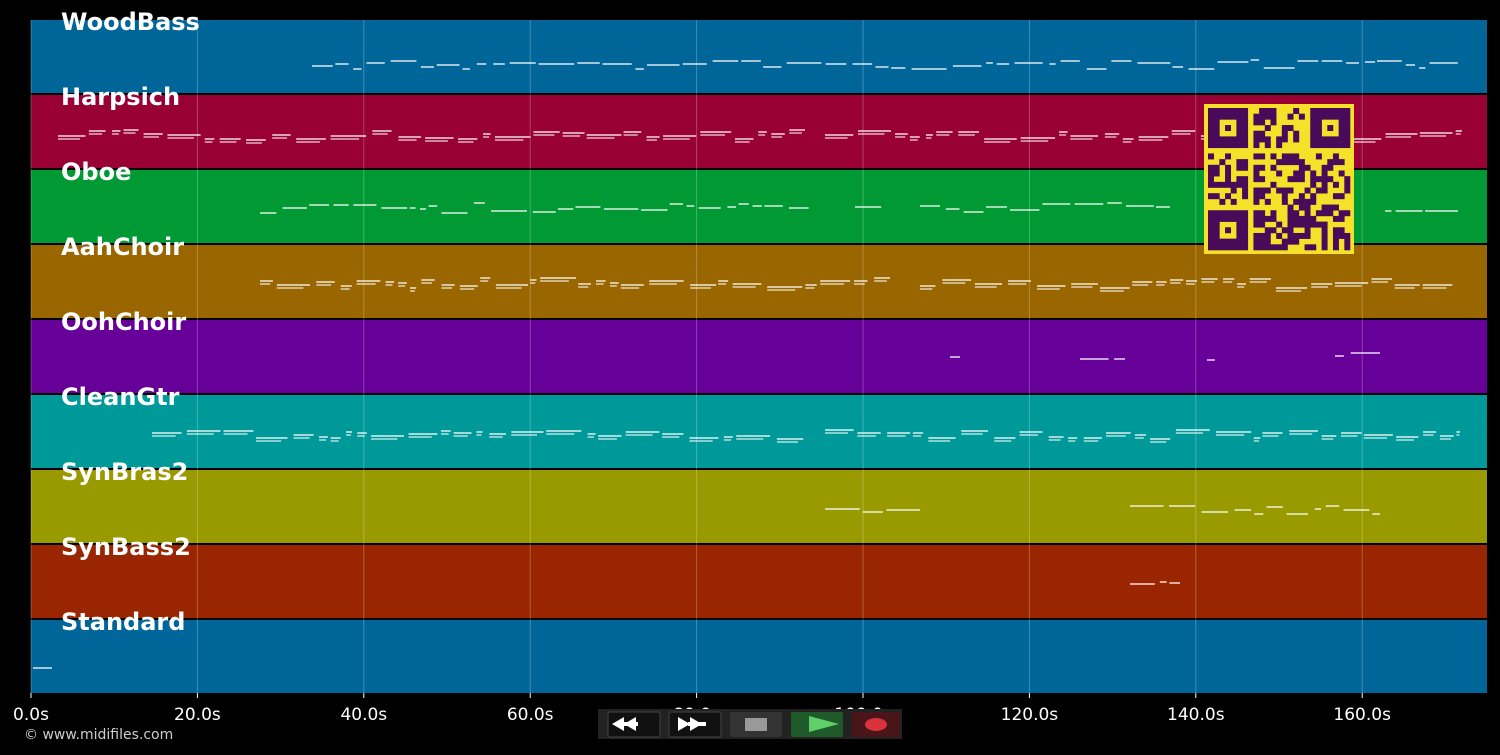 The height and width of the screenshot is (755, 1500). I want to click on stop-button, so click(756, 724).